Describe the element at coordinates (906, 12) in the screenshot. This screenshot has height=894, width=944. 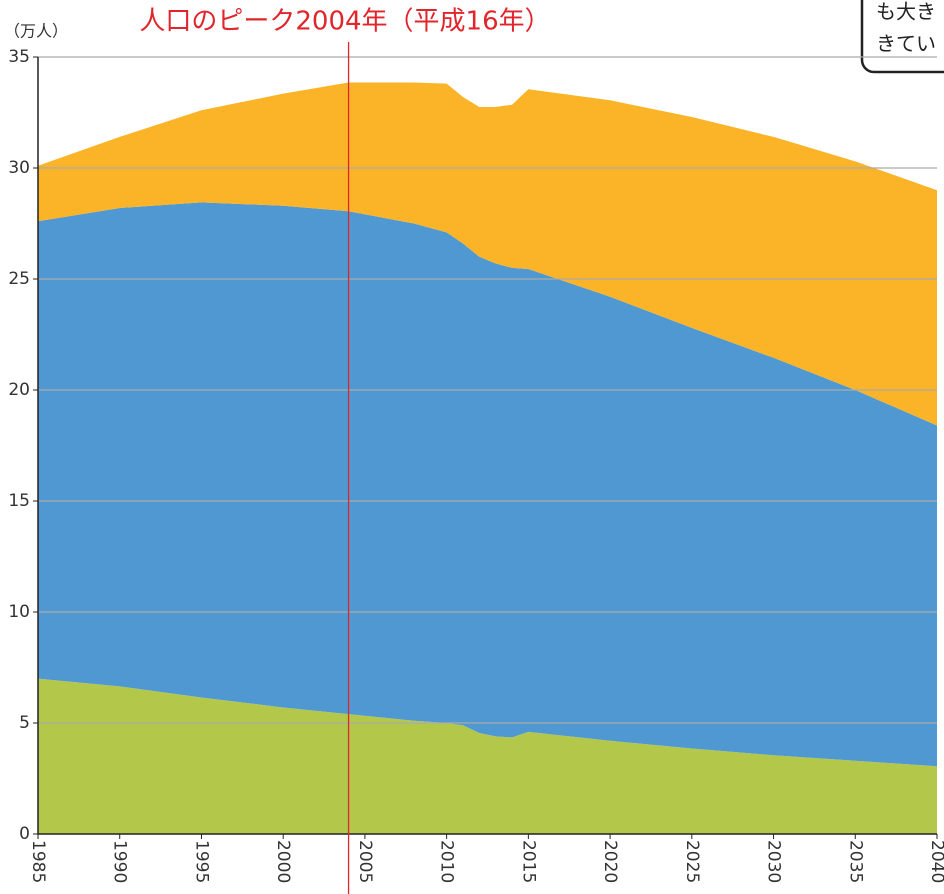
I see `callout-text: も大き` at that location.